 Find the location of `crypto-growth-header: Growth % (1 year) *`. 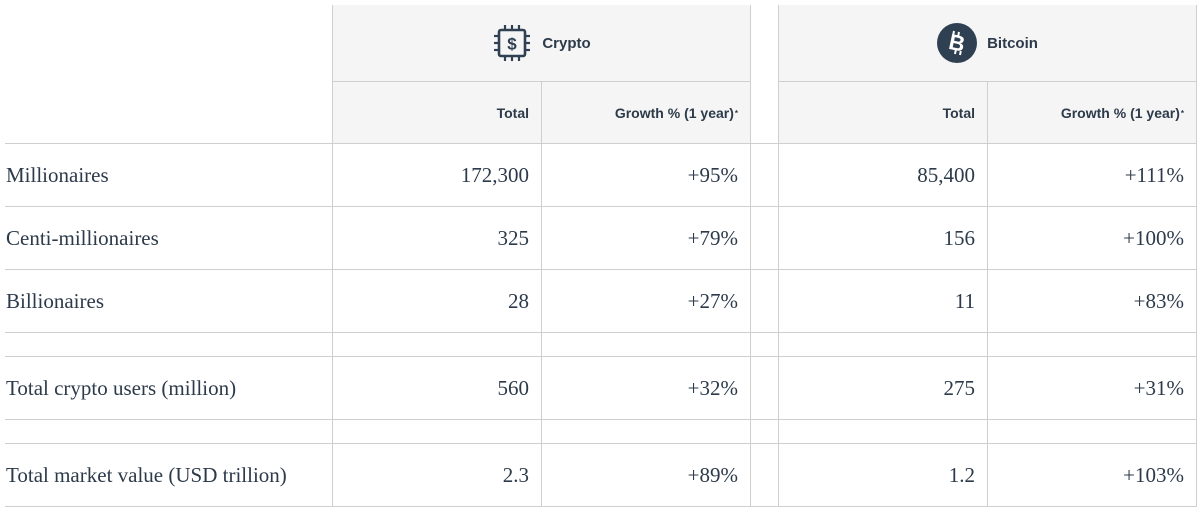

crypto-growth-header: Growth % (1 year) * is located at coordinates (676, 113).